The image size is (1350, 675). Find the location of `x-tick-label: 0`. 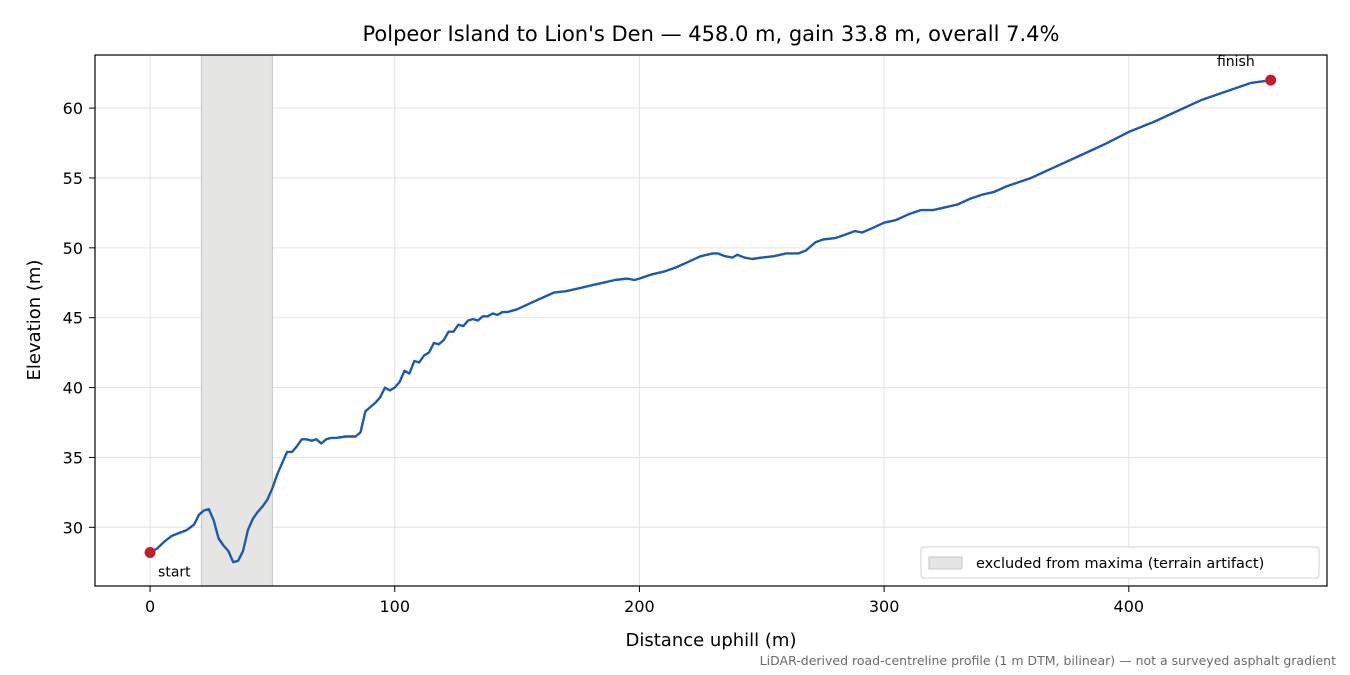

x-tick-label: 0 is located at coordinates (150, 606).